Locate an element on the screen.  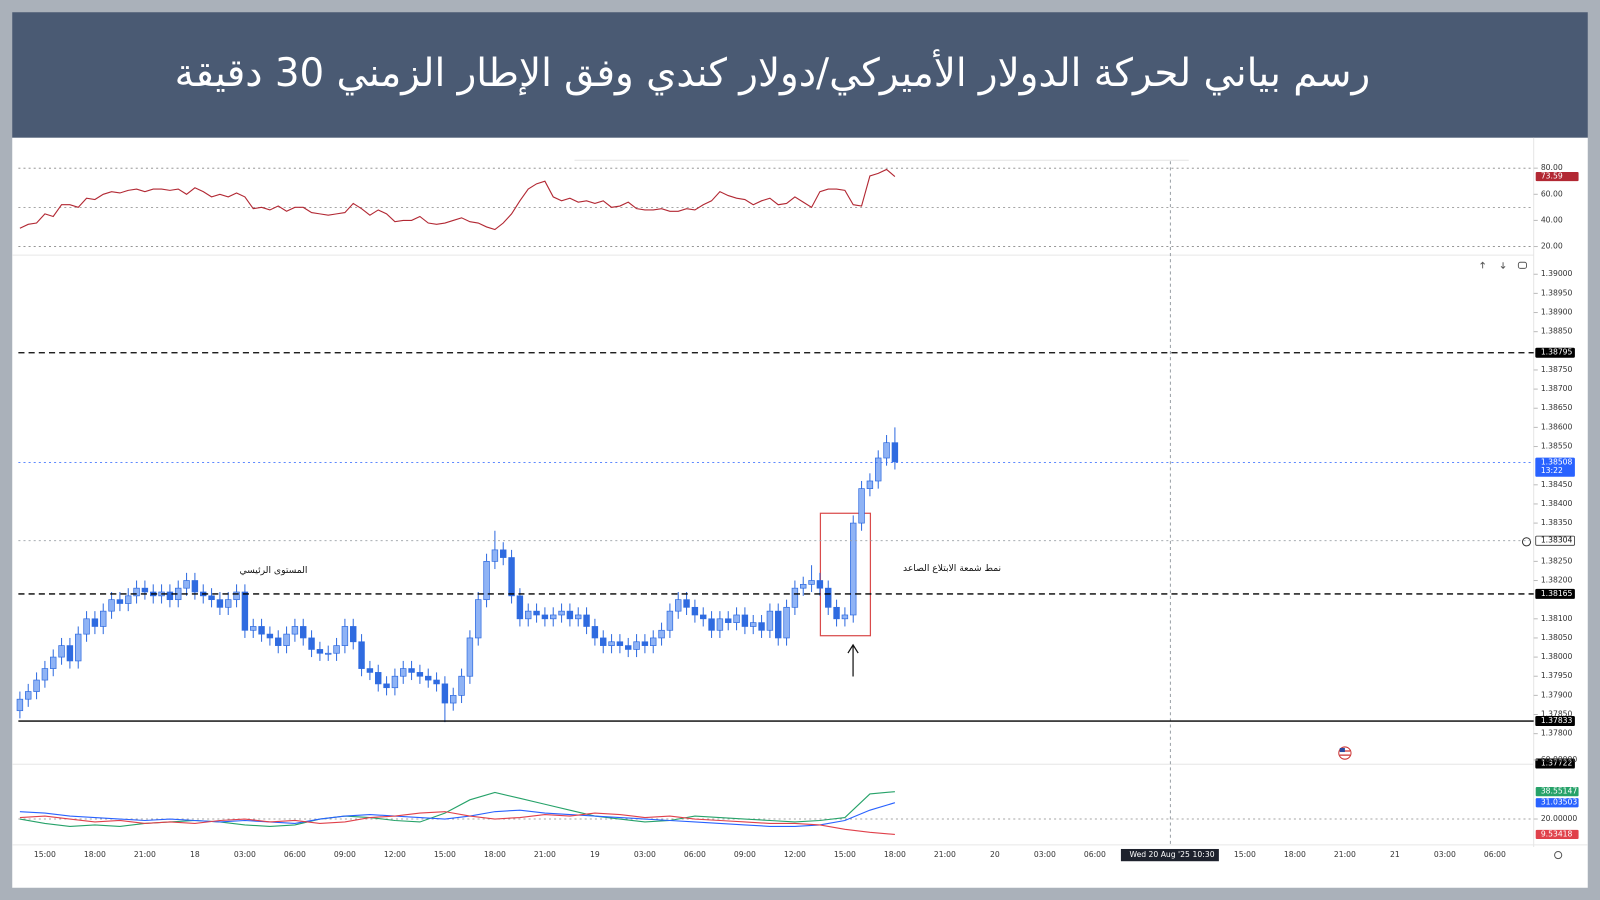
crosshair-label: 10:30 is located at coordinates (1204, 854).